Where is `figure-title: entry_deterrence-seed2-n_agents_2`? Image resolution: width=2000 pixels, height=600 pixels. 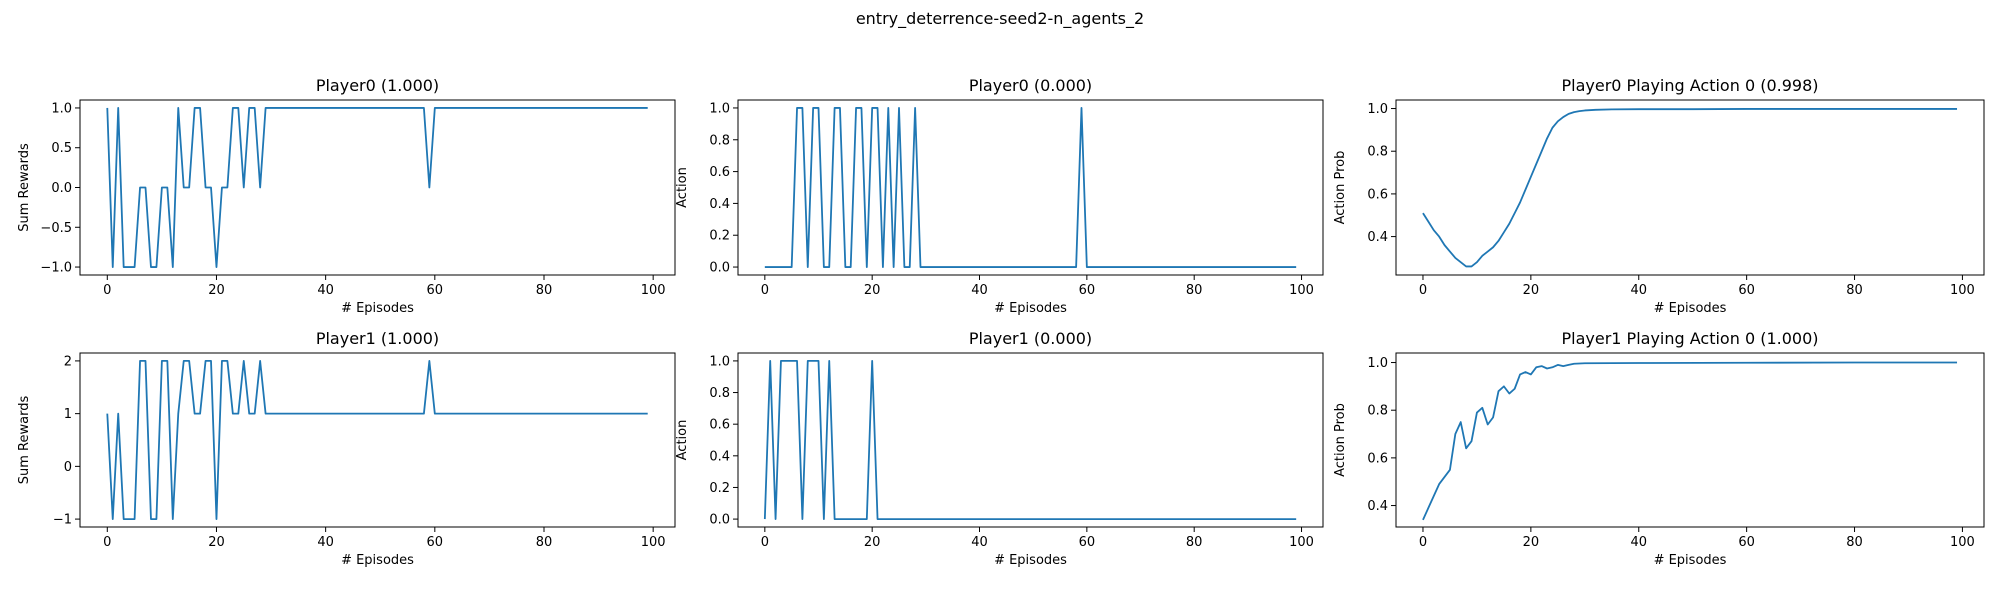
figure-title: entry_deterrence-seed2-n_agents_2 is located at coordinates (1000, 18).